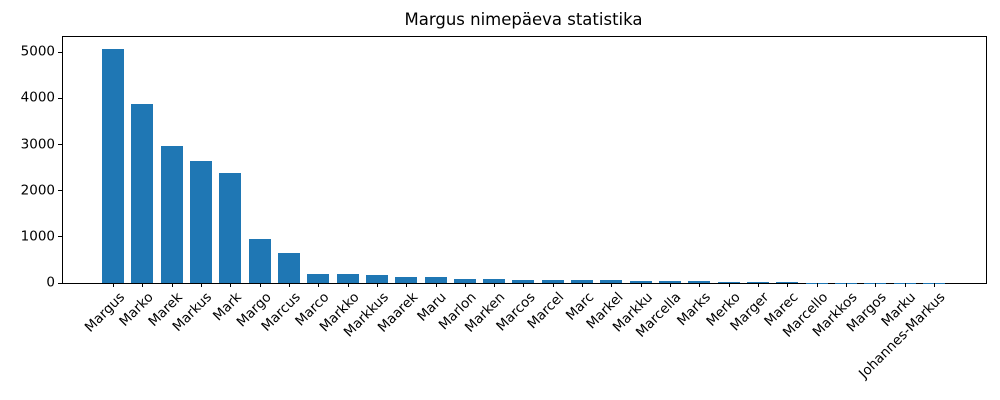  Describe the element at coordinates (552, 281) in the screenshot. I see `bar-marcel` at that location.